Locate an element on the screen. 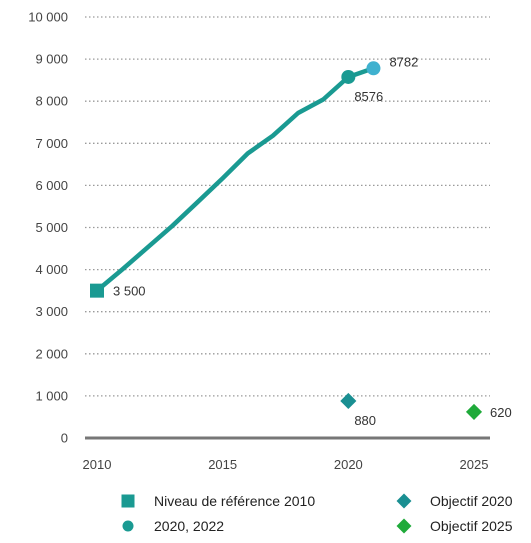 Image resolution: width=531 pixels, height=543 pixels. y-tick-label: 6 000 is located at coordinates (51, 185).